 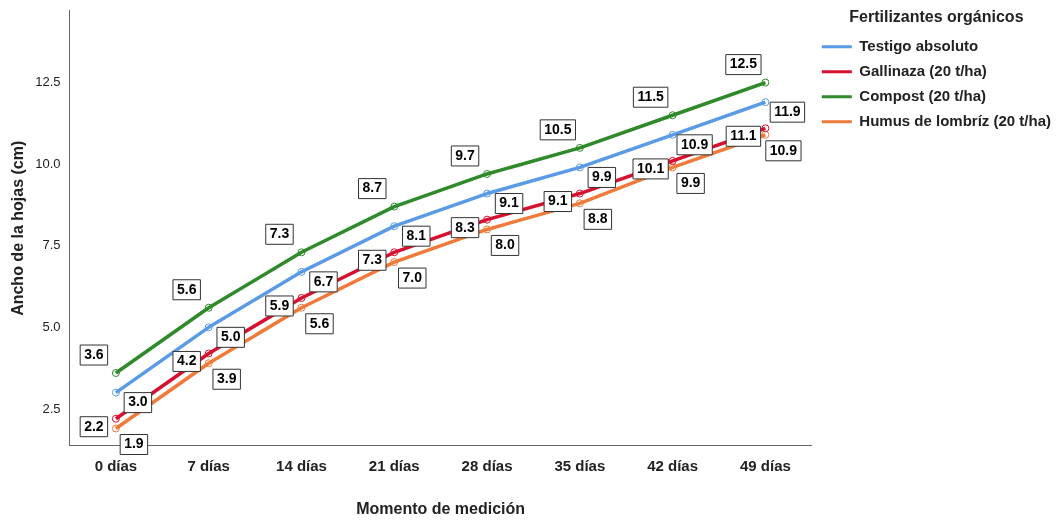 What do you see at coordinates (416, 235) in the screenshot?
I see `data-label: 8.1` at bounding box center [416, 235].